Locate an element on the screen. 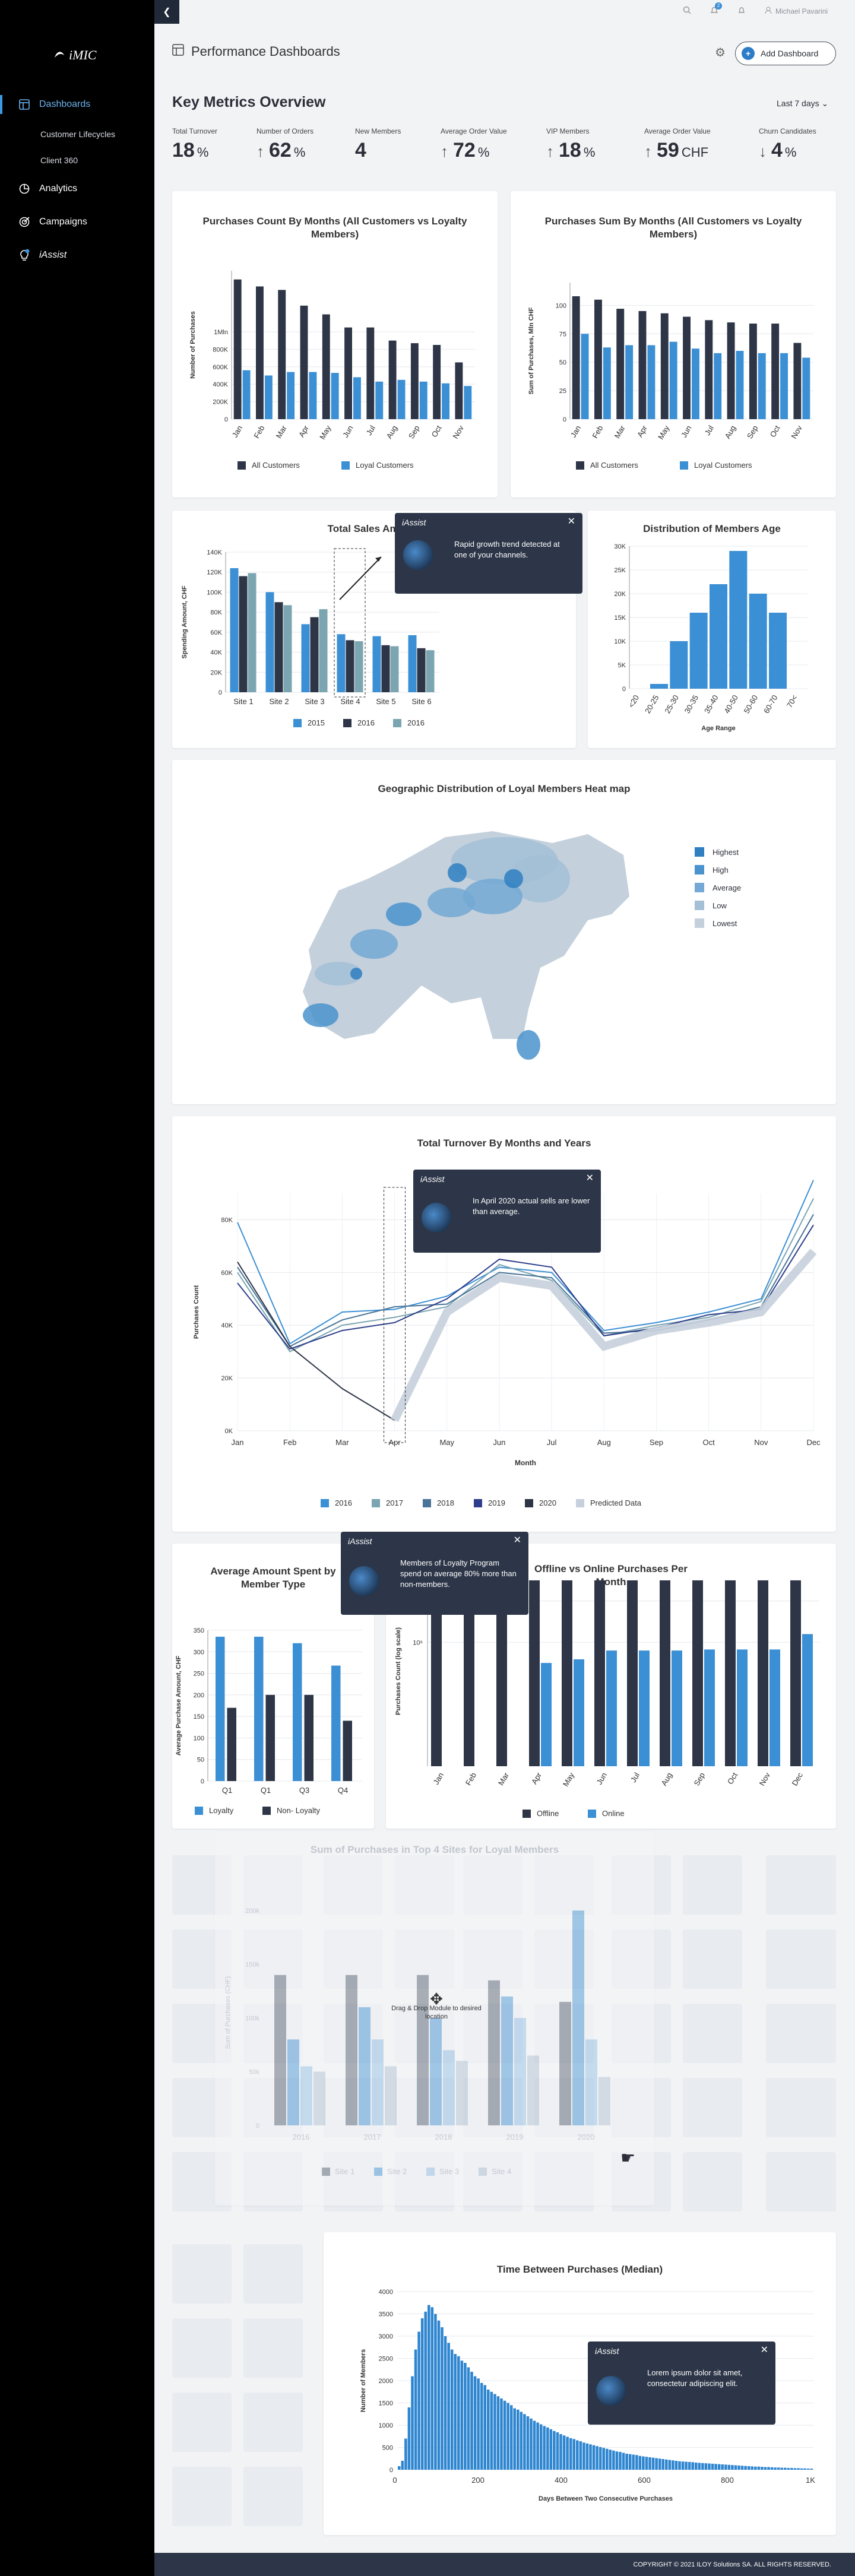 Image resolution: width=855 pixels, height=2576 pixels. legend-label: 2016 is located at coordinates (366, 722).